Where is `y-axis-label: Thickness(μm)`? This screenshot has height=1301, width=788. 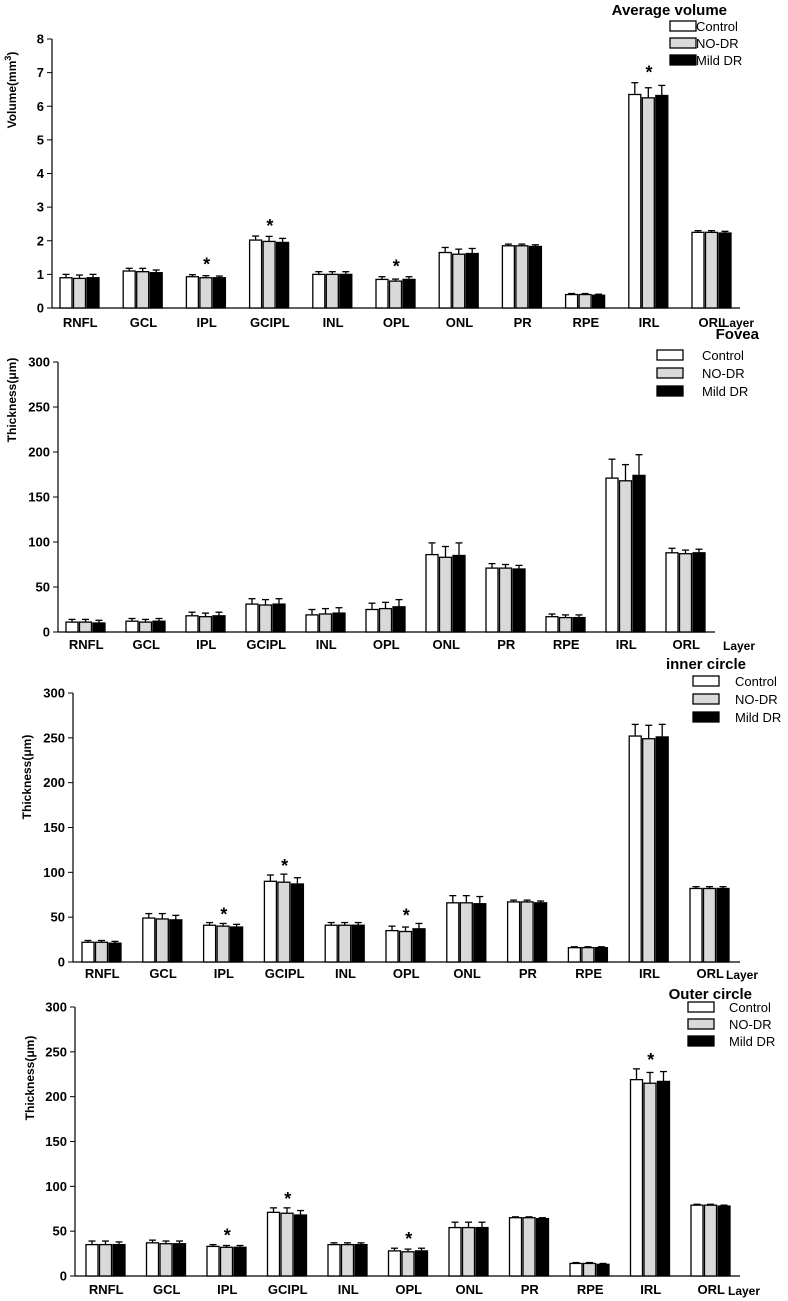 y-axis-label: Thickness(μm) is located at coordinates (30, 1078).